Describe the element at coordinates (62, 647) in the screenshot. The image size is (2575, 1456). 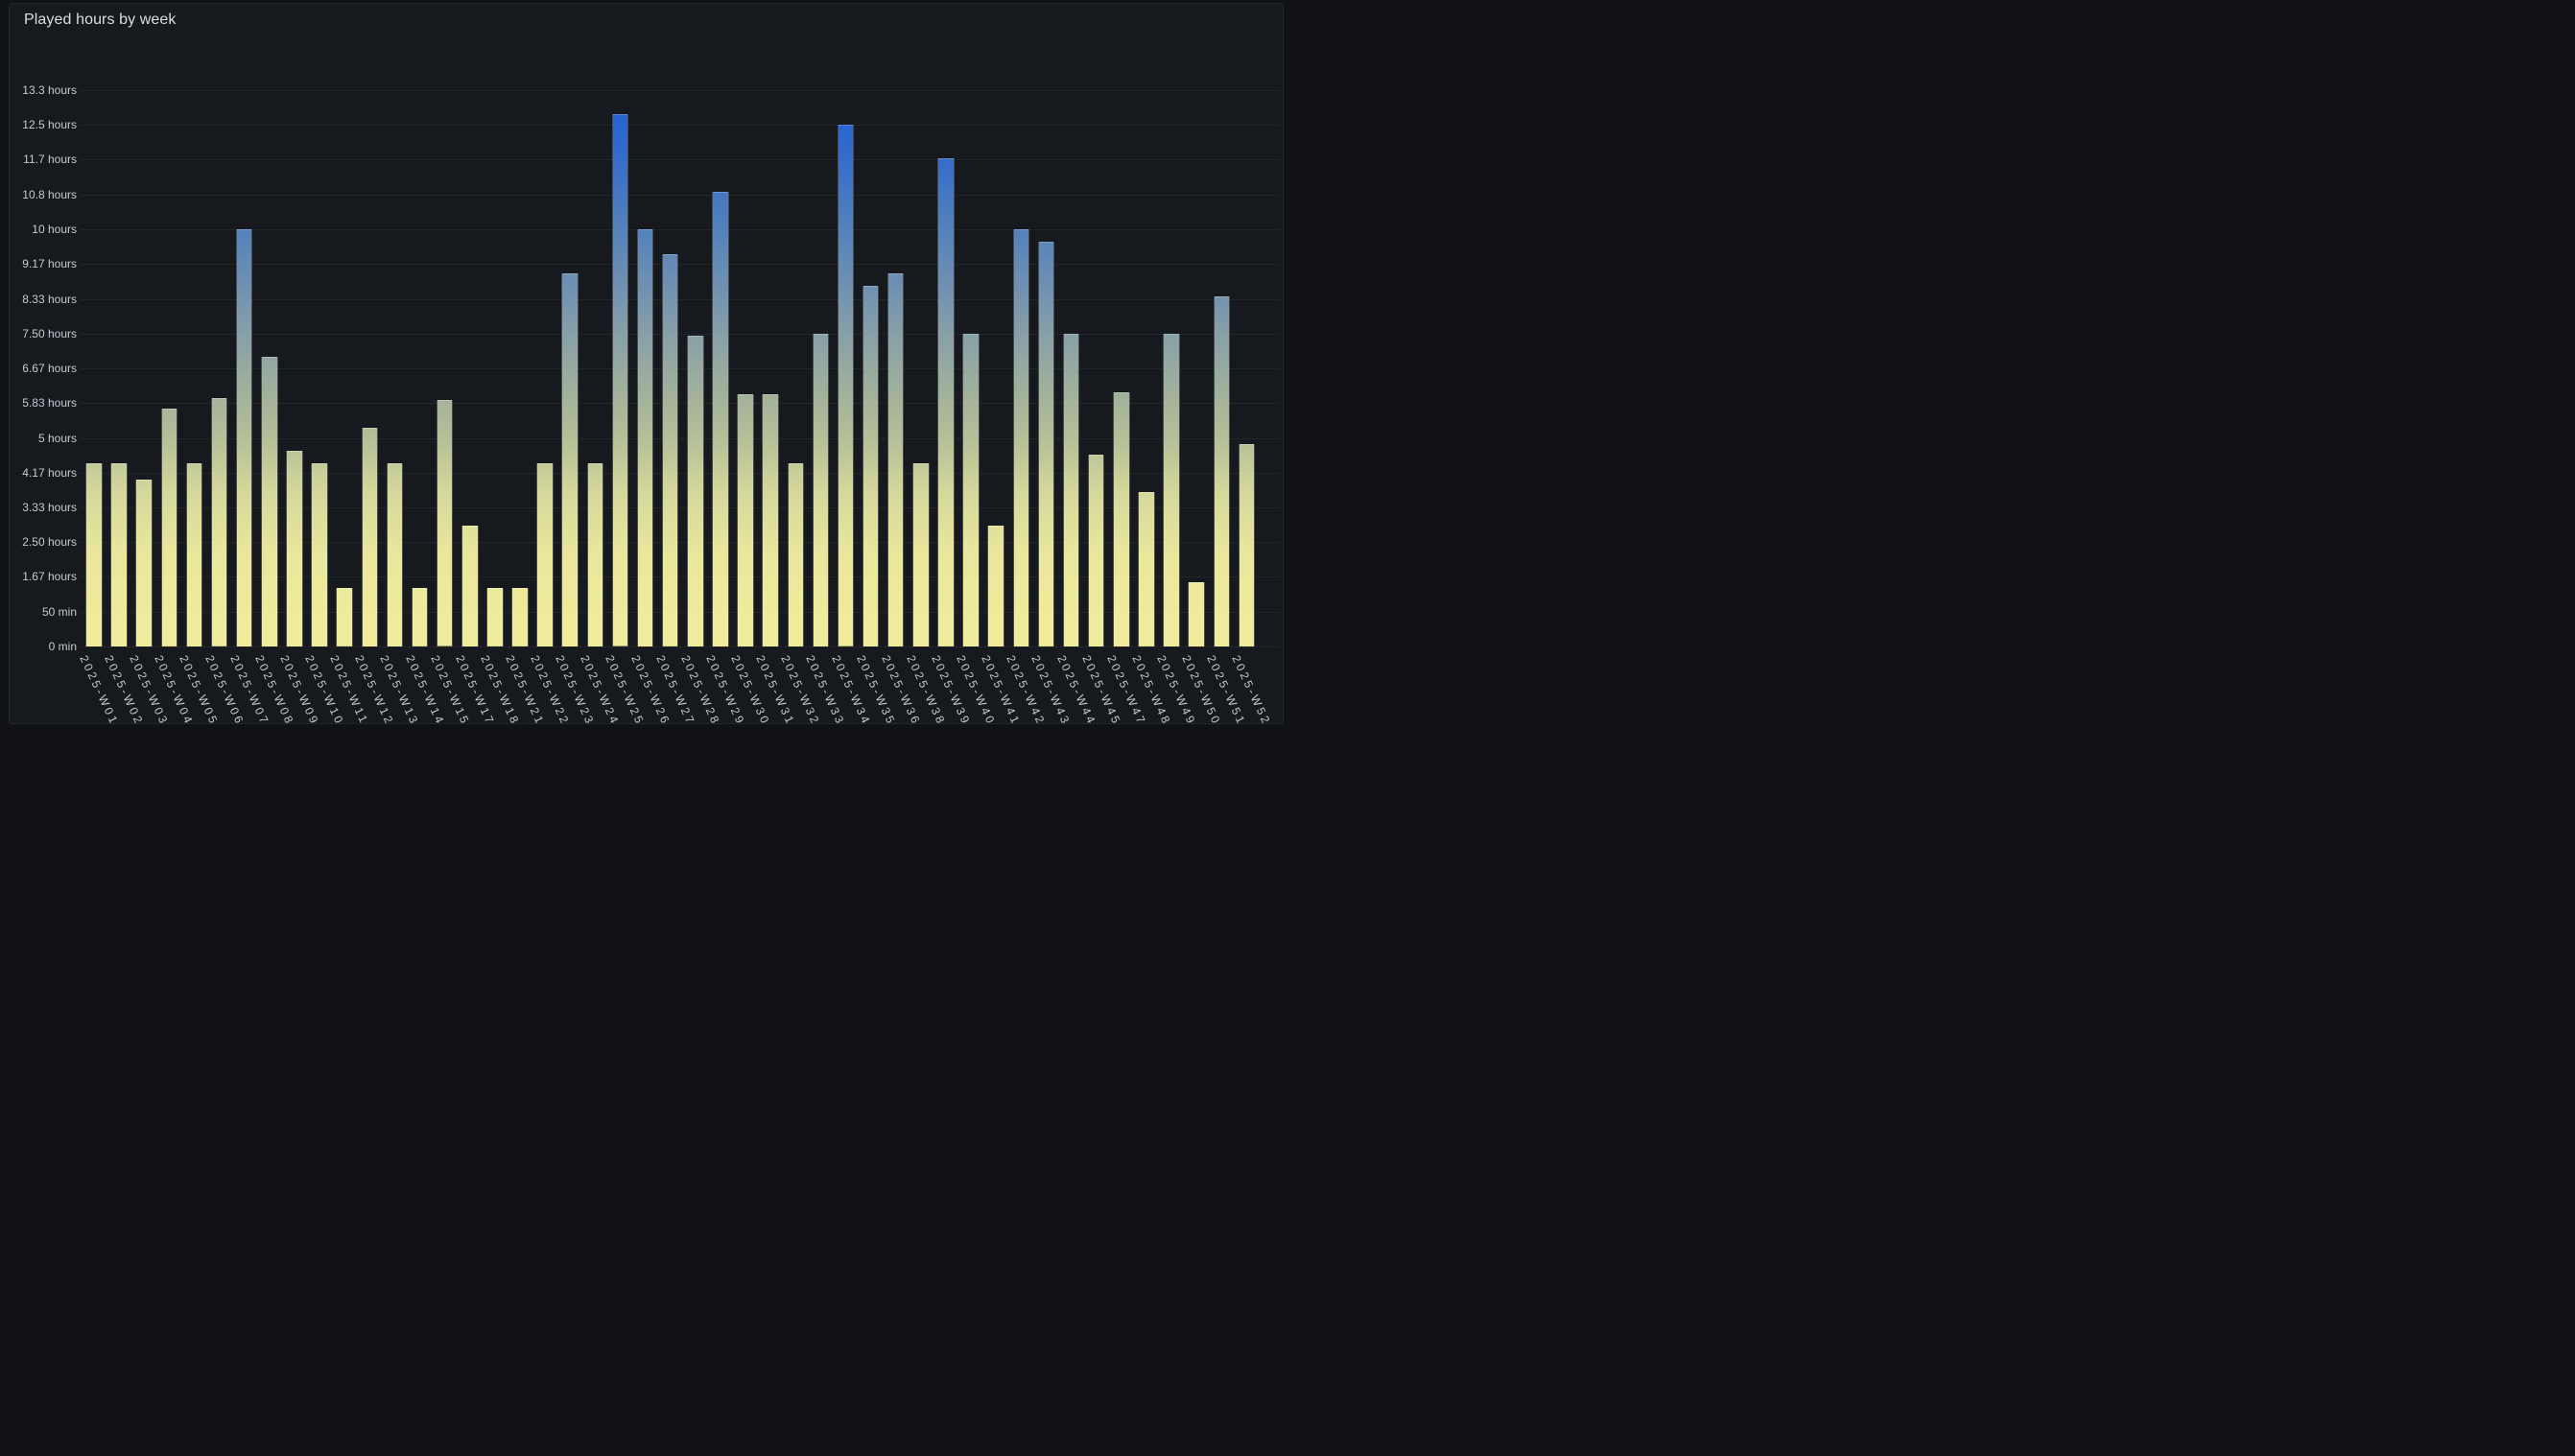
I see `y-tick-label: 0 min` at that location.